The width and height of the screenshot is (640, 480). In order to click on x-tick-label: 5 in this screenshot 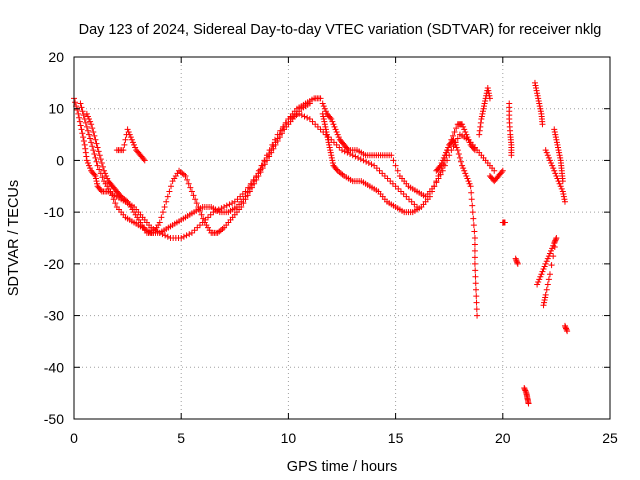, I will do `click(181, 438)`.